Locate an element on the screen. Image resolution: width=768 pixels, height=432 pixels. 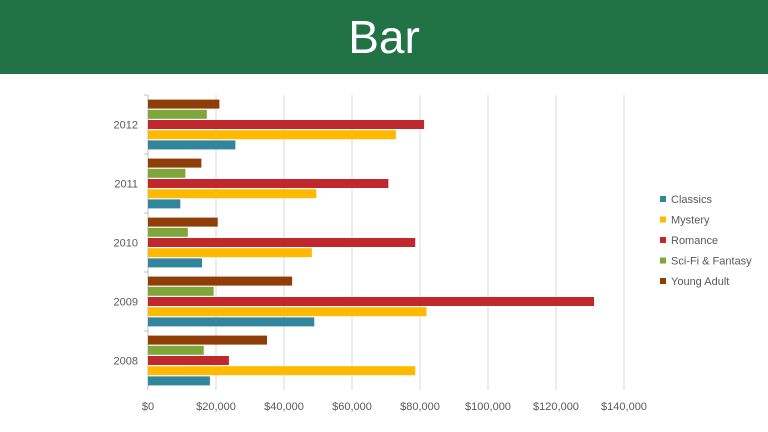
y-category-label: 2009 is located at coordinates (126, 303).